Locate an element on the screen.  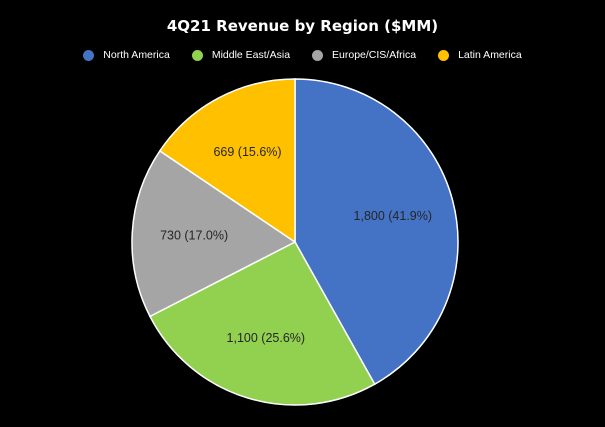
pie-slice-europe-cis-africa is located at coordinates (214, 233).